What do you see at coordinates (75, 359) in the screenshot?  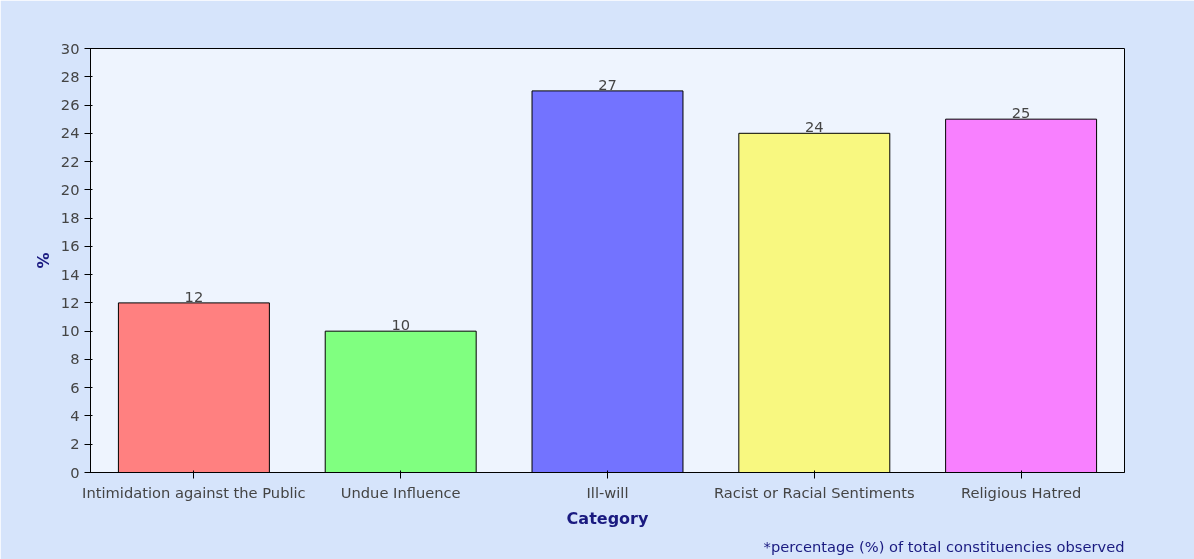 I see `y-tick-label: 8` at bounding box center [75, 359].